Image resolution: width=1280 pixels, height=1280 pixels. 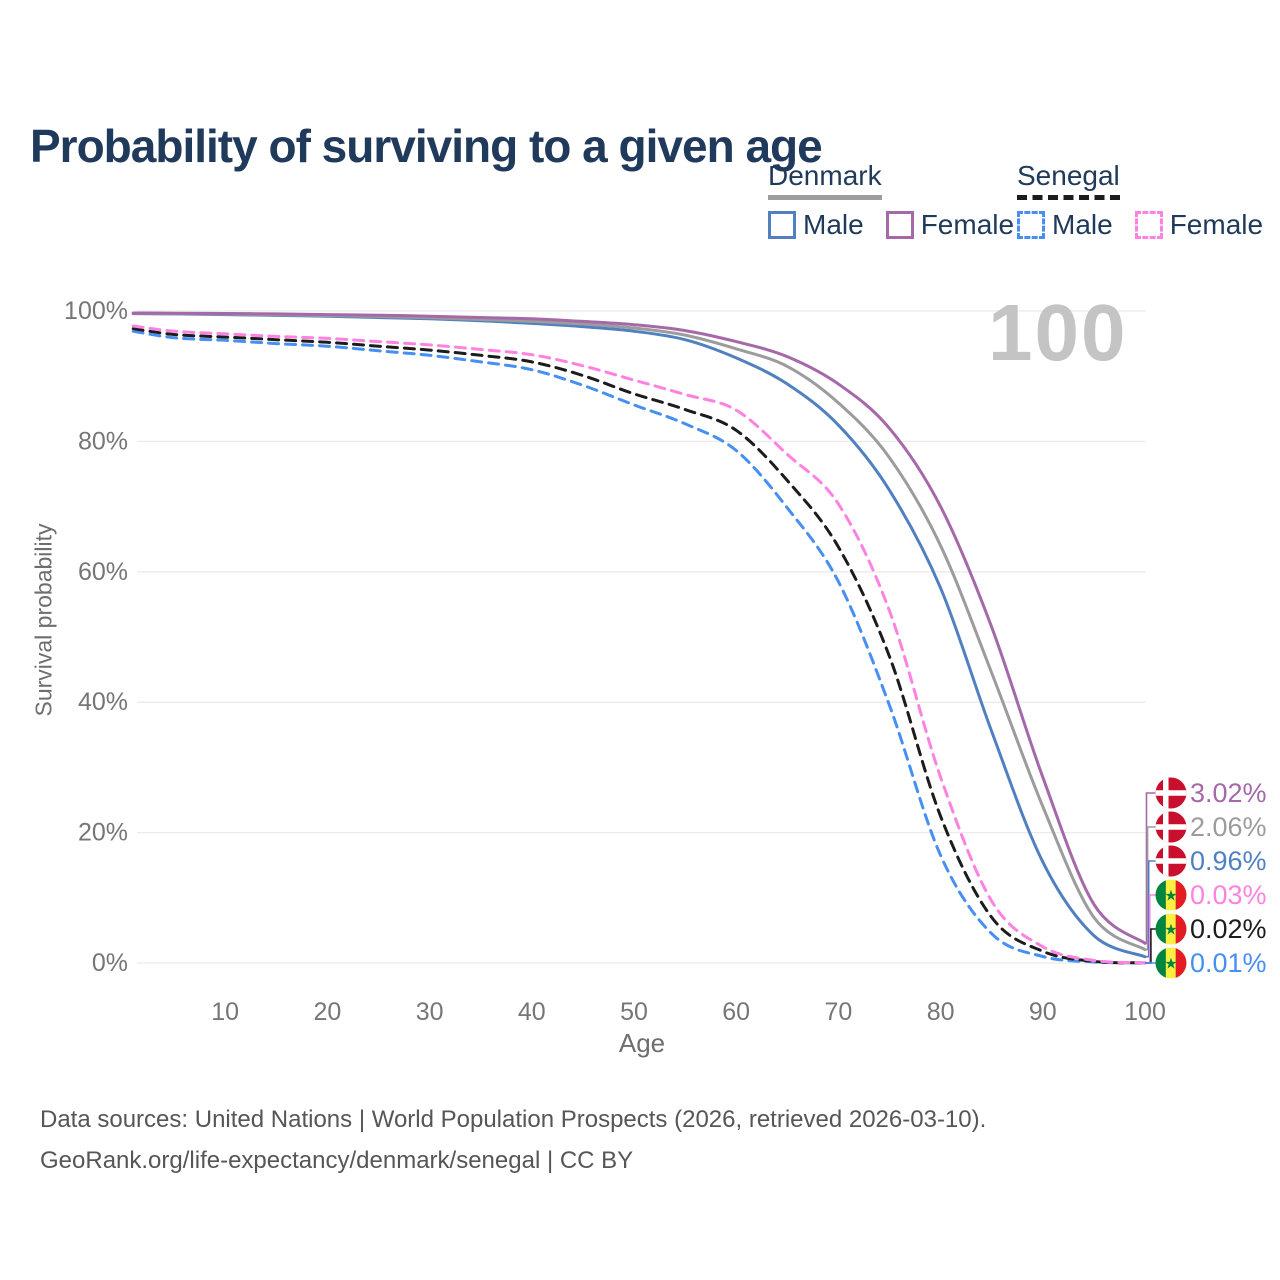 I want to click on senegal-male-swatch-icon, so click(x=1031, y=225).